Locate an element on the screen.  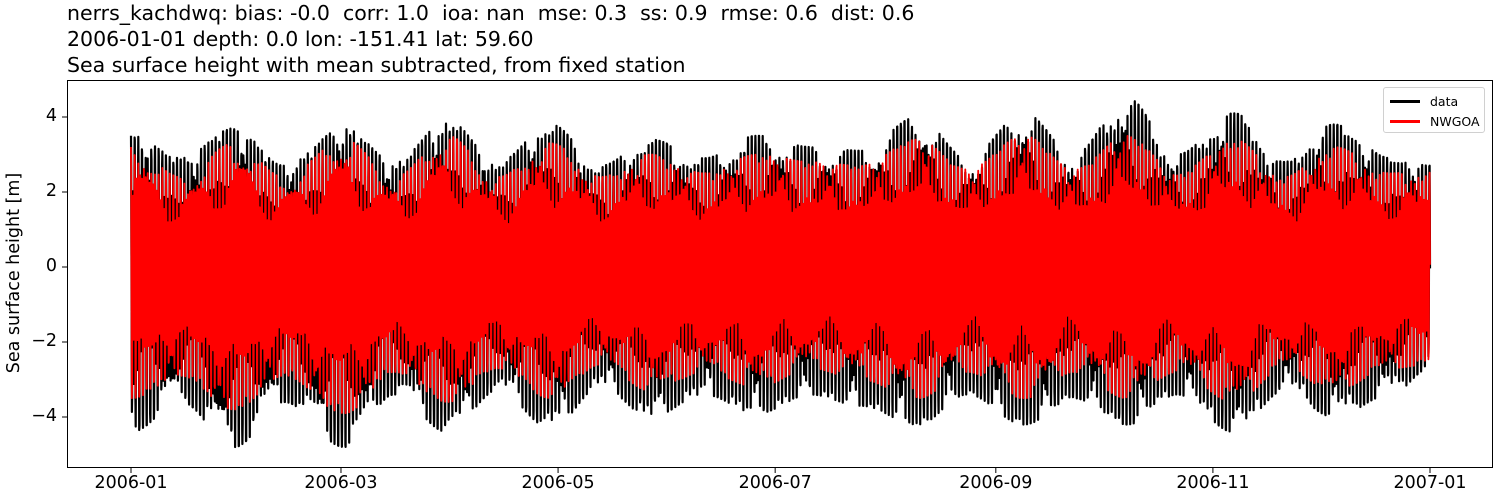
x-tick-label: 2007-01 is located at coordinates (1430, 483).